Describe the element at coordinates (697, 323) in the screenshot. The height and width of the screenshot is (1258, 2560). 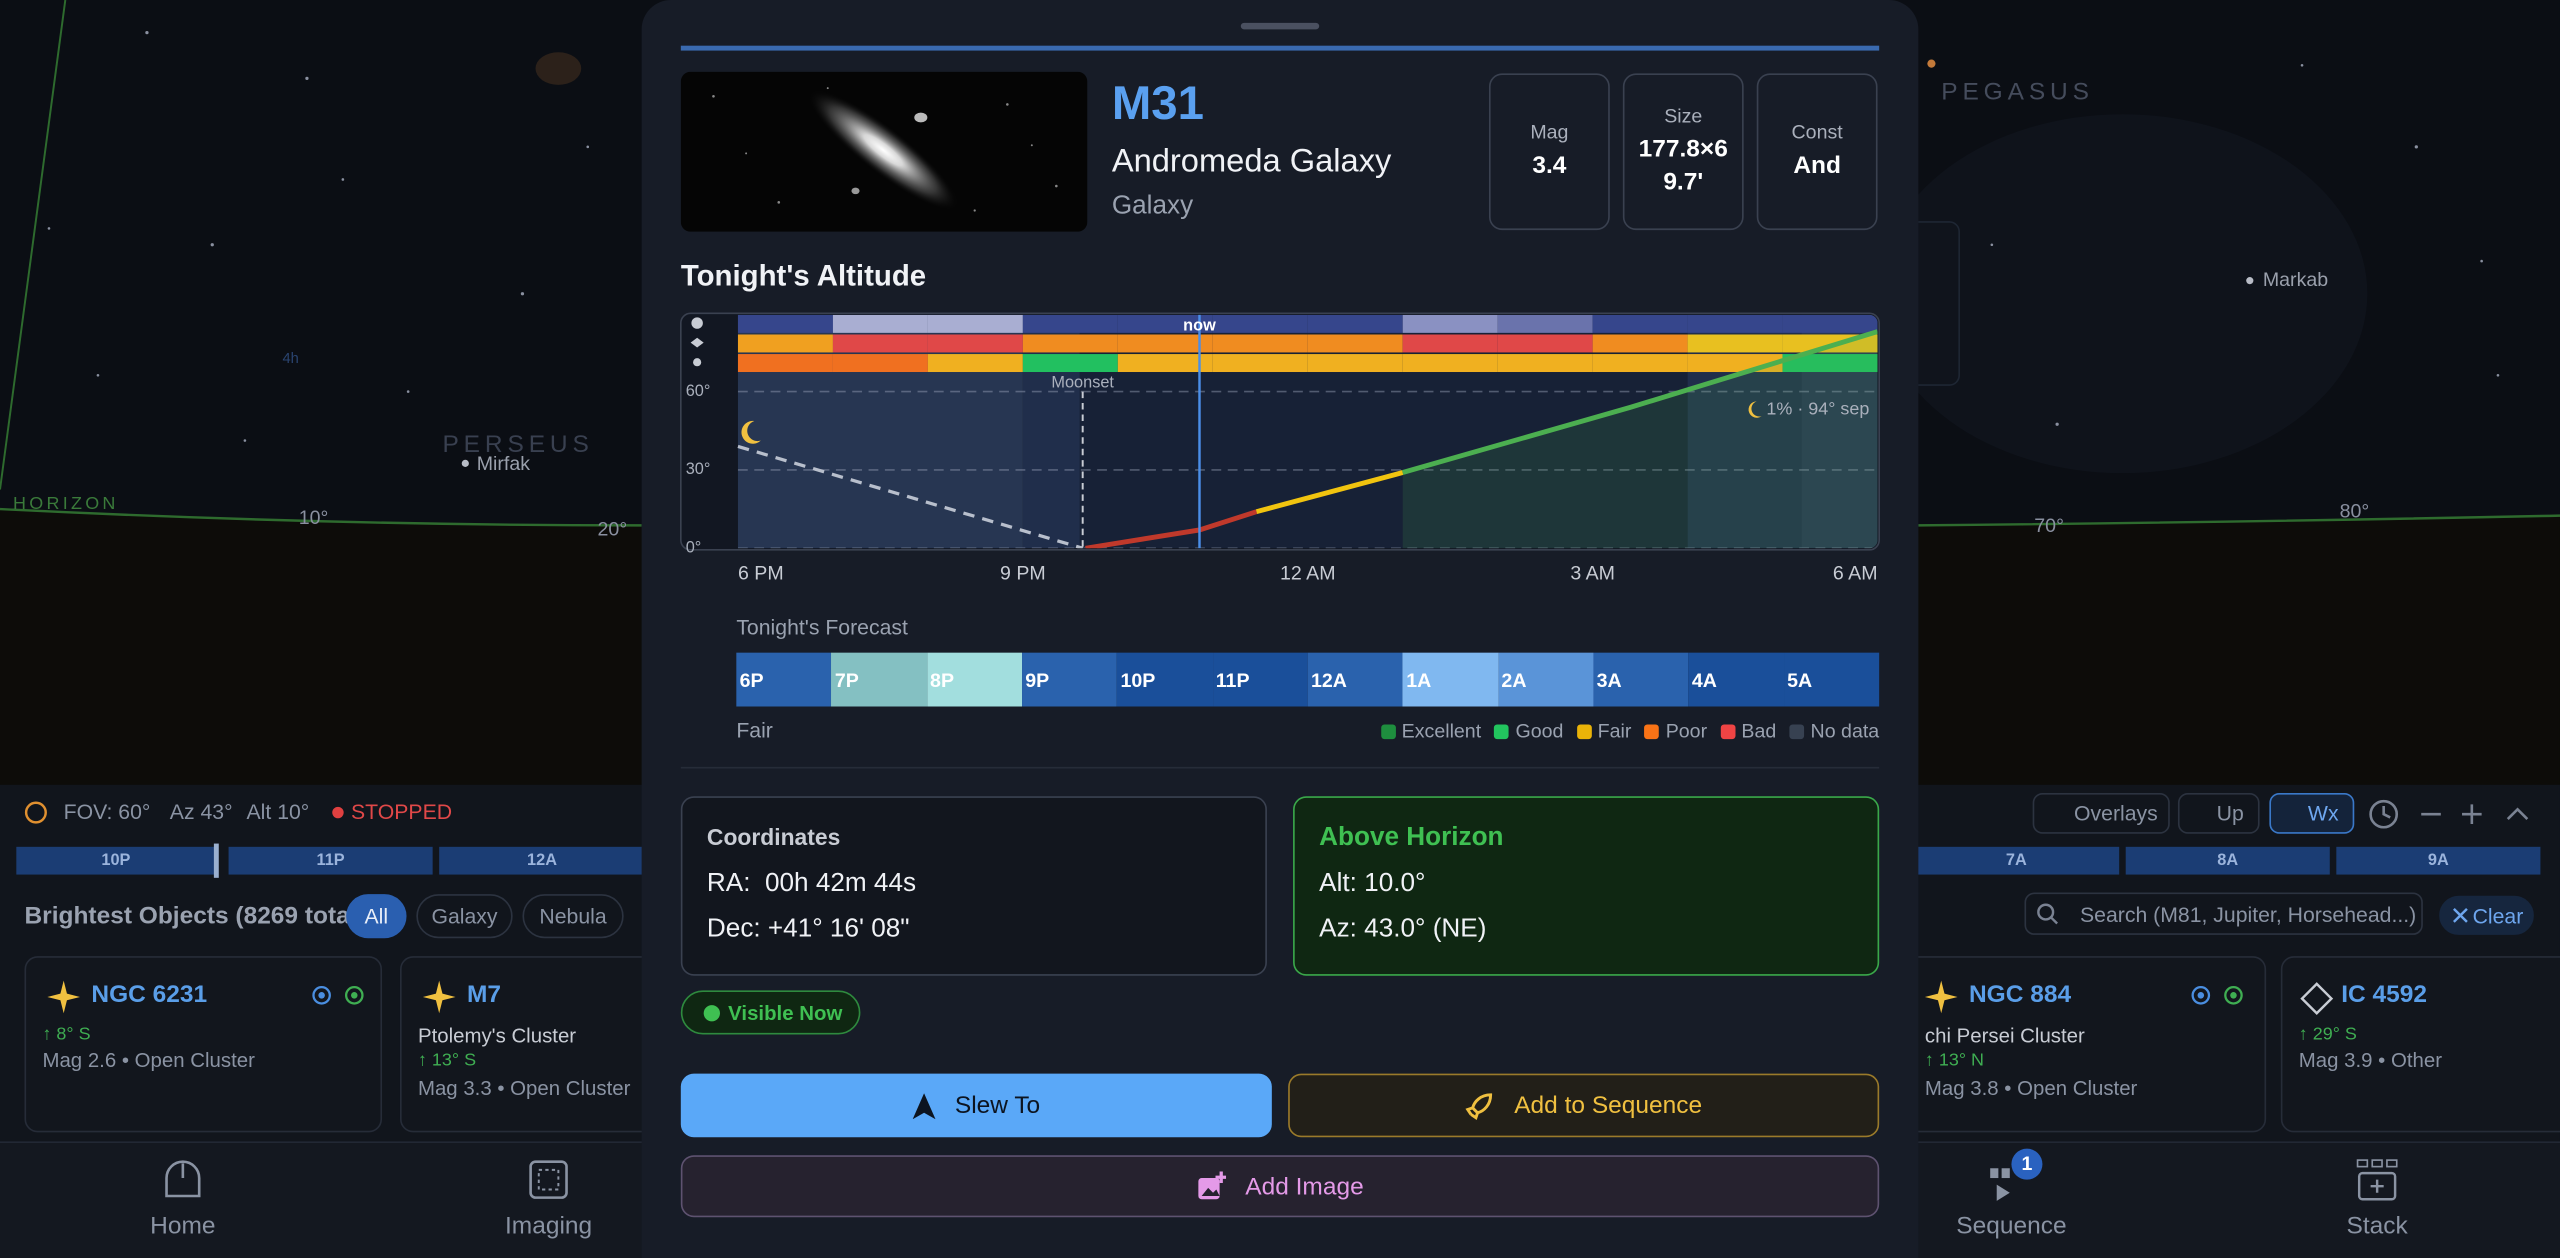
I see `cloud-icon` at that location.